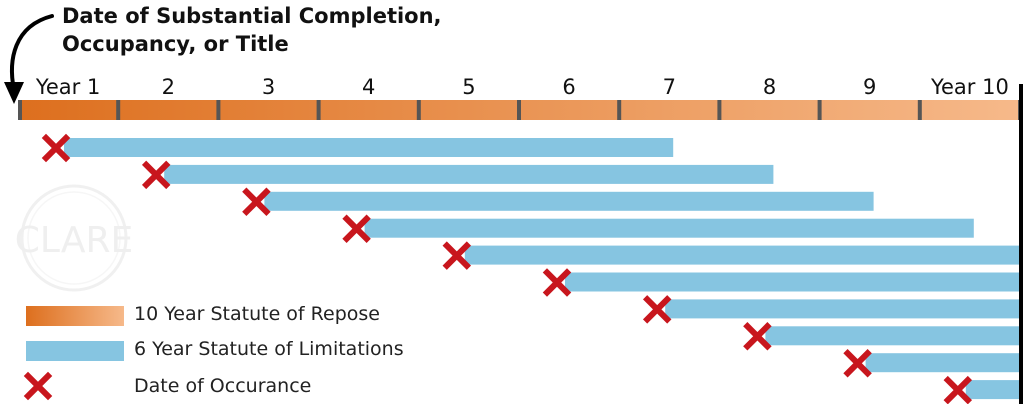  What do you see at coordinates (769, 87) in the screenshot?
I see `timeline-year-label: 8` at bounding box center [769, 87].